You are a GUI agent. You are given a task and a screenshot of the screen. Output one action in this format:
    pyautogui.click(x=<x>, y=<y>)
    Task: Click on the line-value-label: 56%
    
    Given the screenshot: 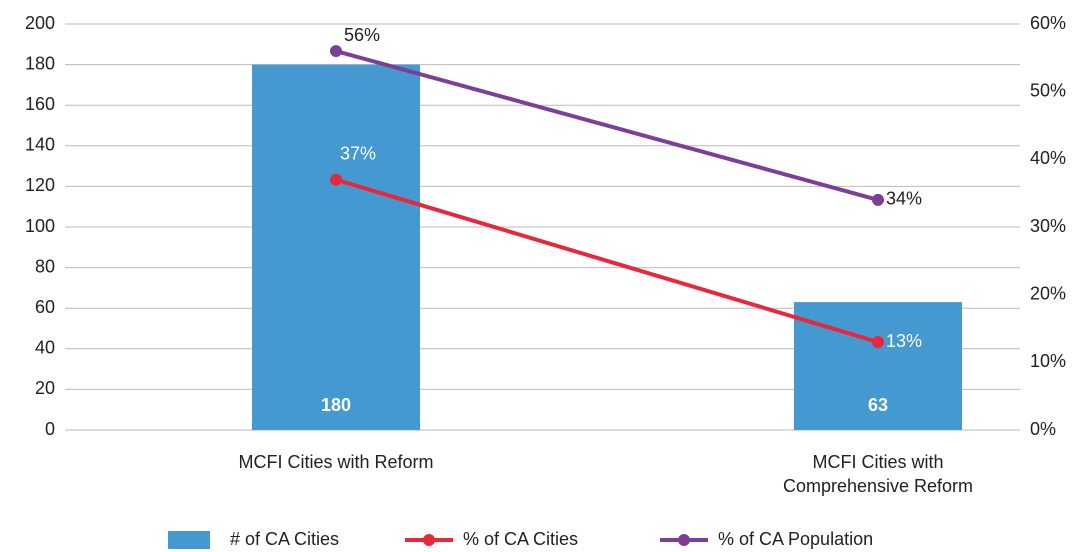 What is the action you would take?
    pyautogui.click(x=362, y=35)
    